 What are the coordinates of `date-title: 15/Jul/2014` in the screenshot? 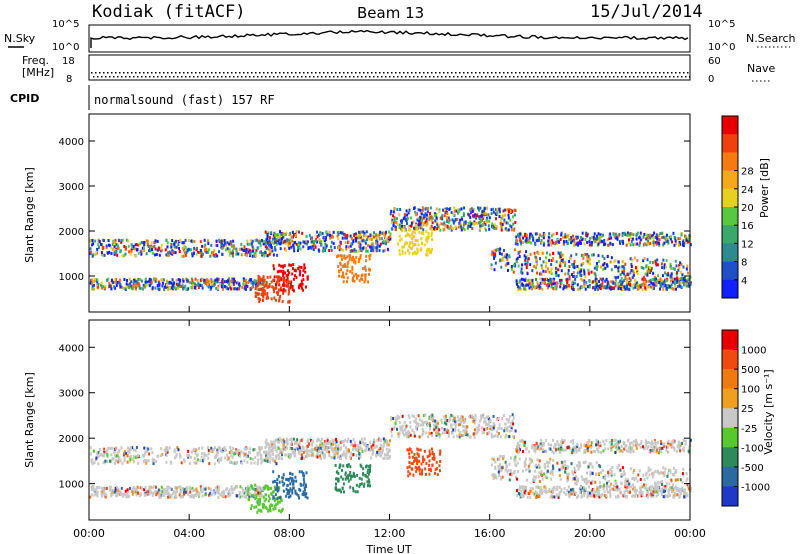 It's located at (646, 12).